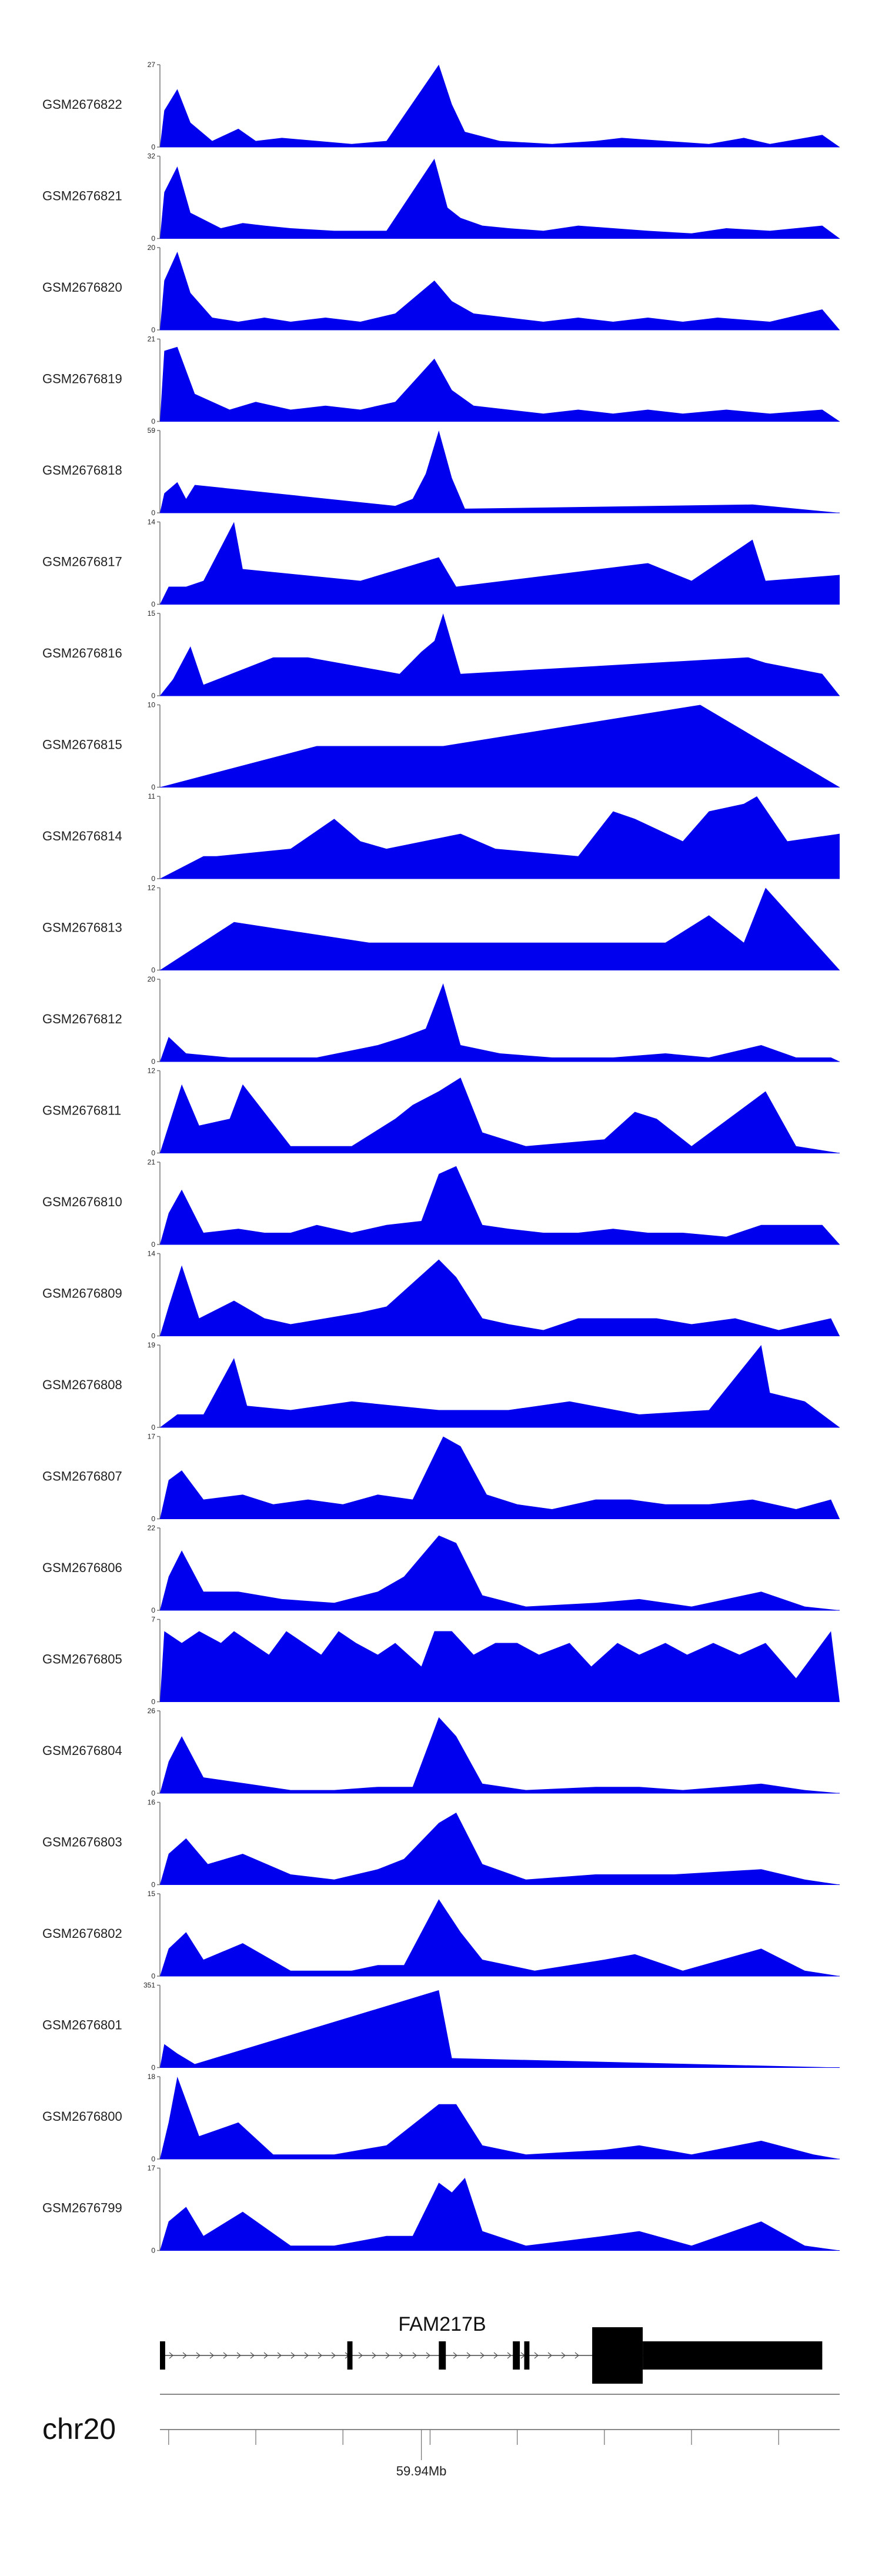  Describe the element at coordinates (82, 1293) in the screenshot. I see `track-label: GSM2676809` at that location.